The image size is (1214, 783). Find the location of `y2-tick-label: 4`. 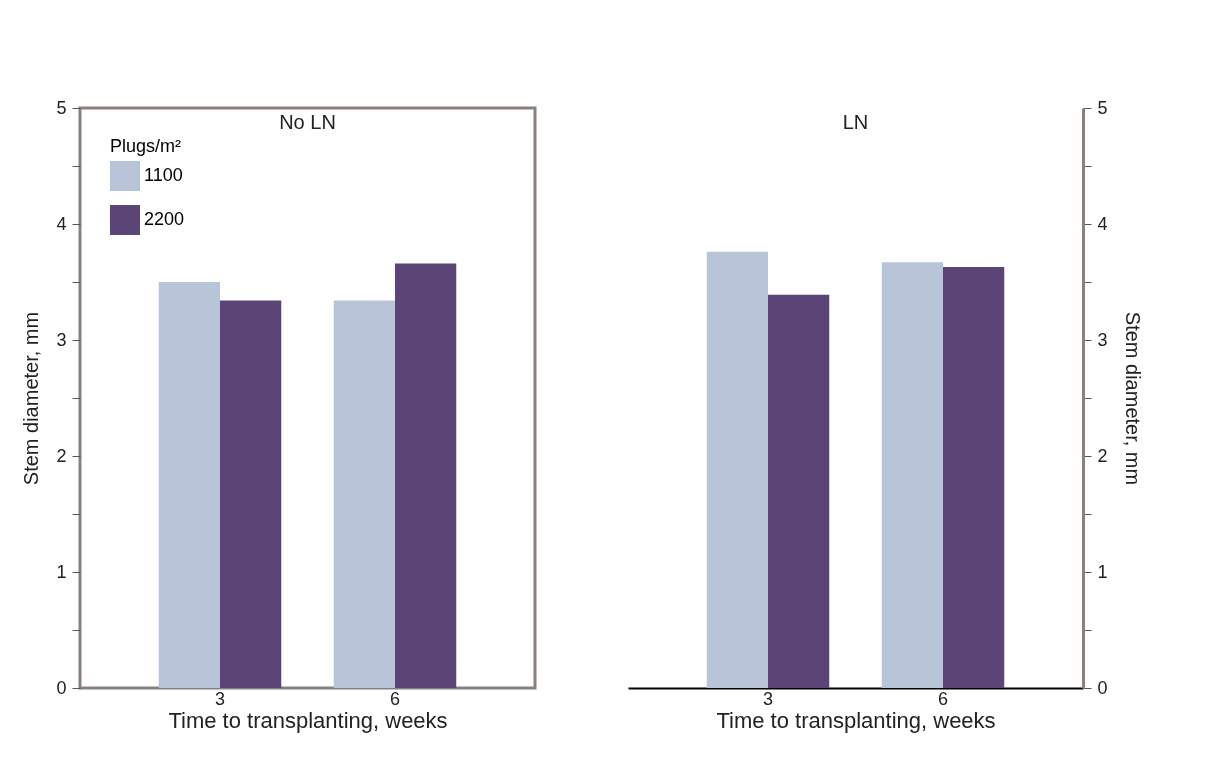

y2-tick-label: 4 is located at coordinates (1102, 223).